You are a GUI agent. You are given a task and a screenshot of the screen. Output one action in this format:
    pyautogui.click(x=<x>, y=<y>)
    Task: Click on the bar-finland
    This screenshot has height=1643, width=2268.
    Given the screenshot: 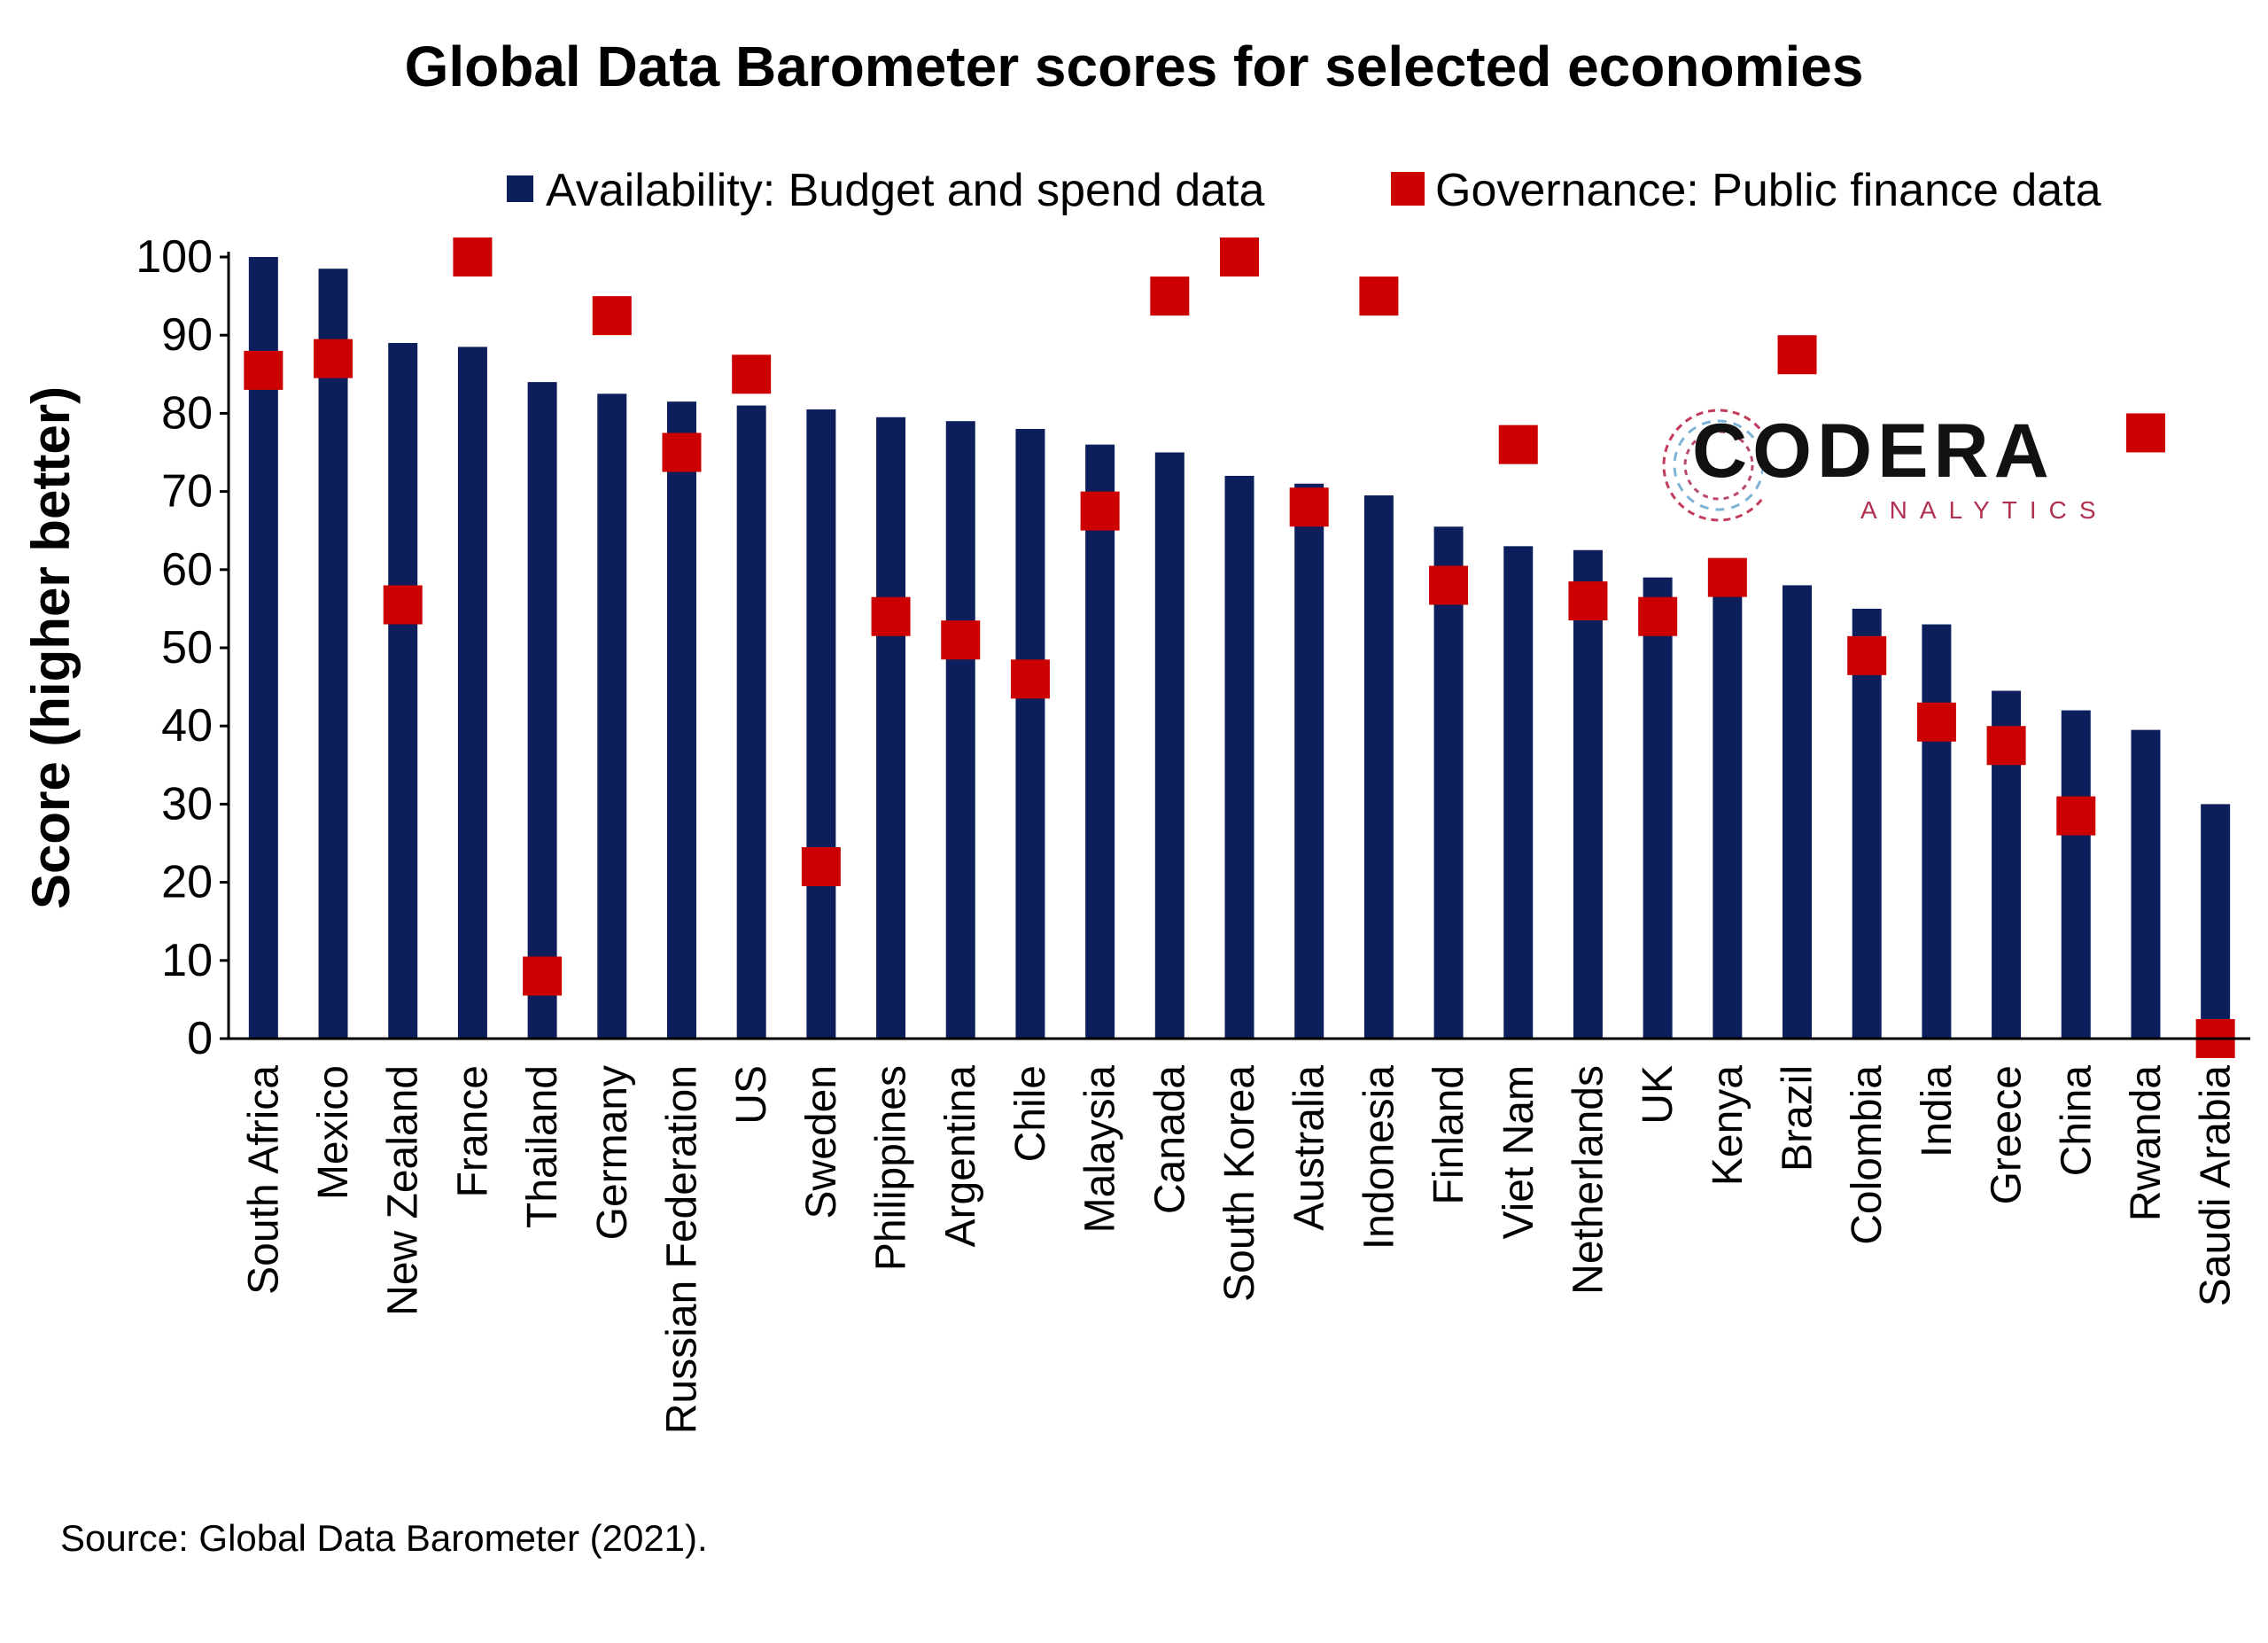 What is the action you would take?
    pyautogui.click(x=1448, y=782)
    